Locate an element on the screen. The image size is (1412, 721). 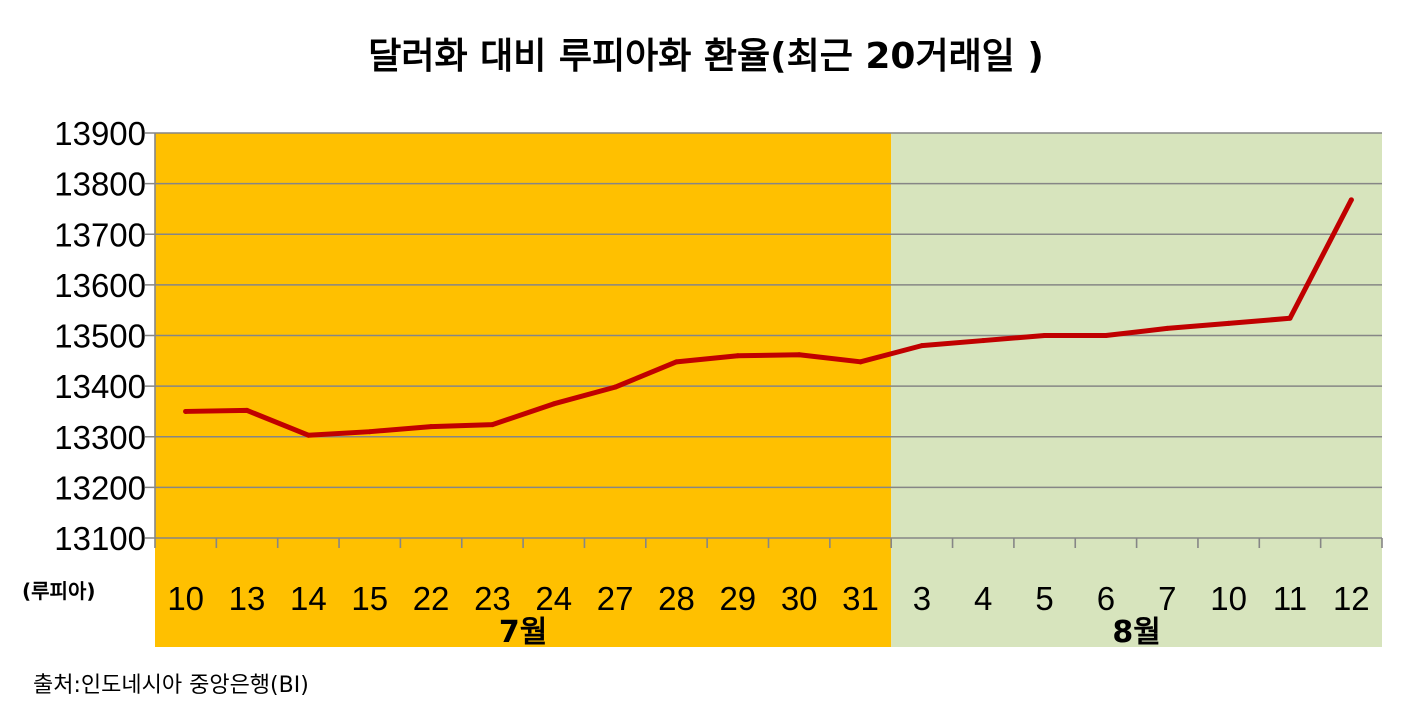
y-tick-label: 13200 is located at coordinates (100, 487).